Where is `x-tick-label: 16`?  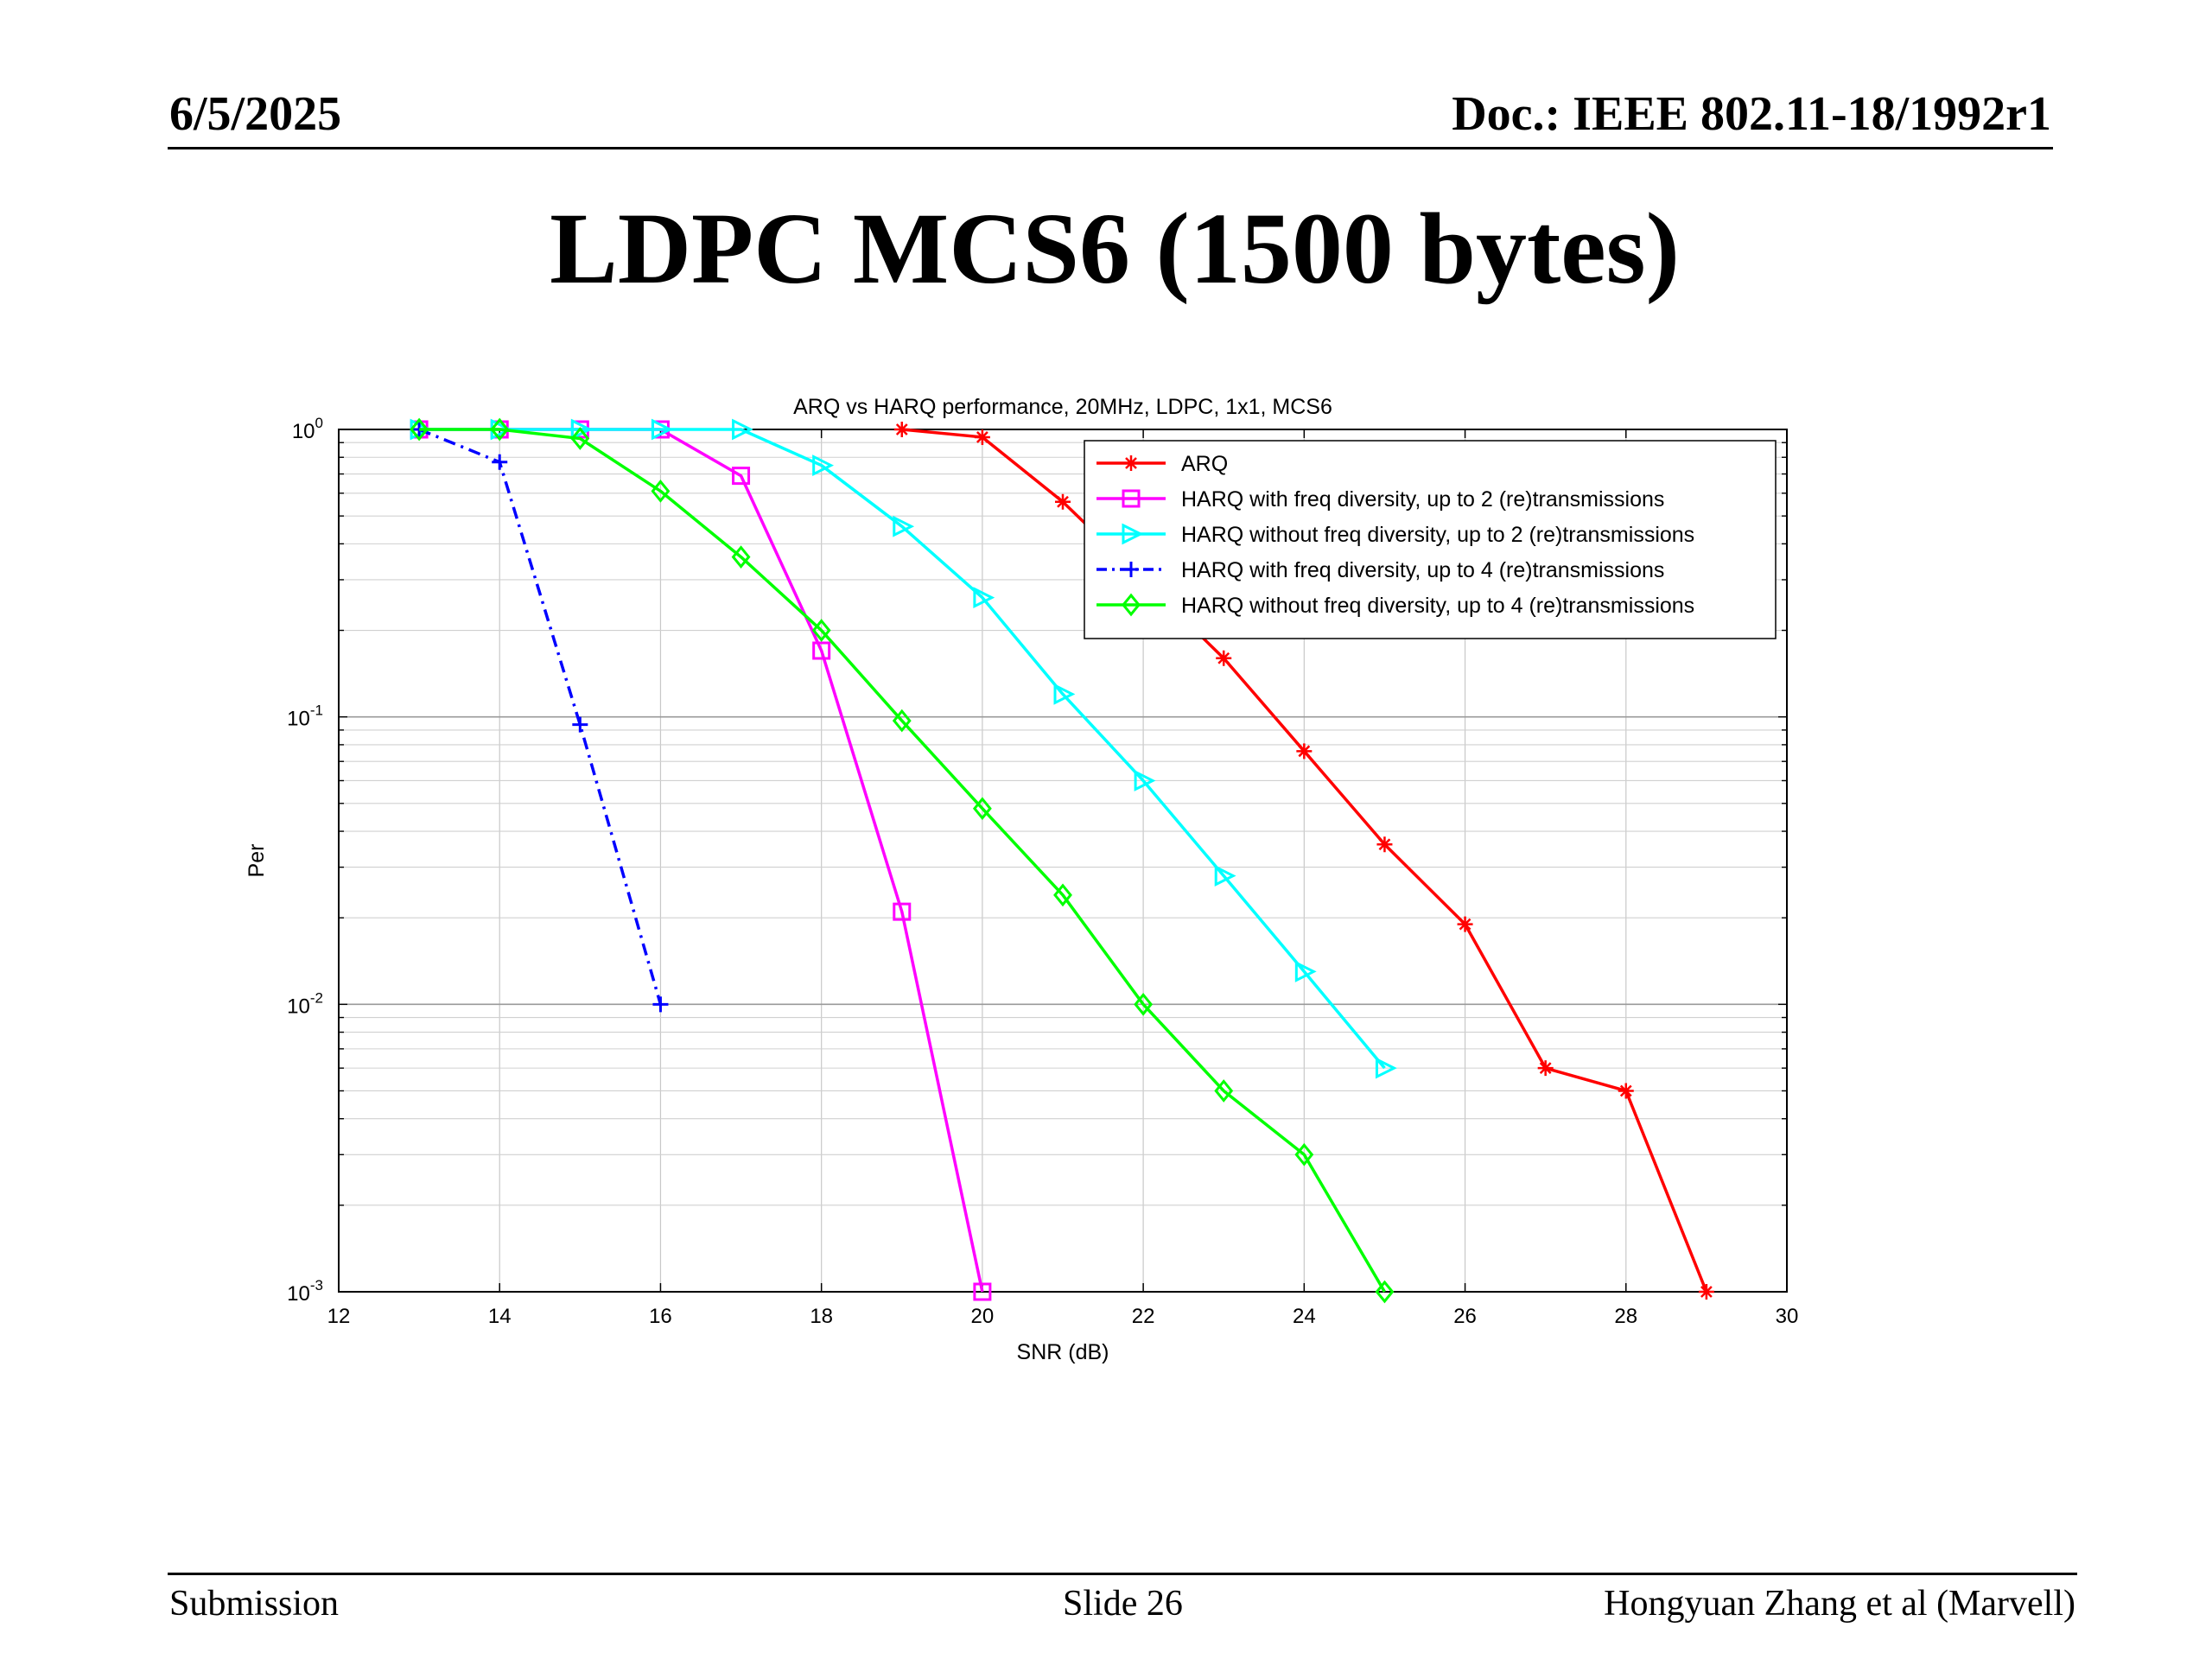
x-tick-label: 16 is located at coordinates (660, 1316).